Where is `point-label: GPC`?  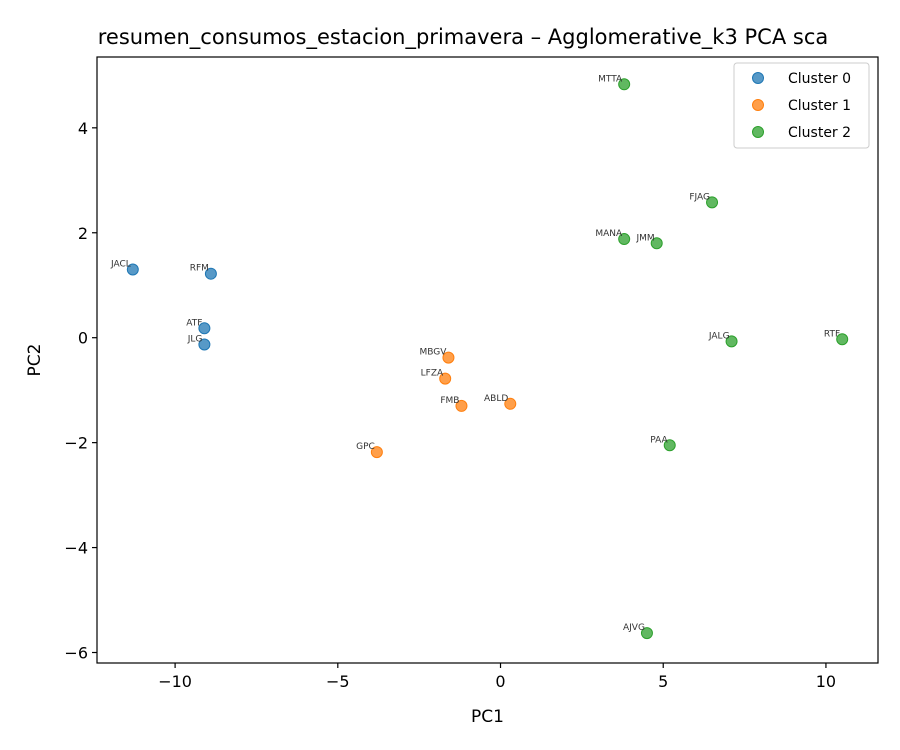
point-label: GPC is located at coordinates (365, 447).